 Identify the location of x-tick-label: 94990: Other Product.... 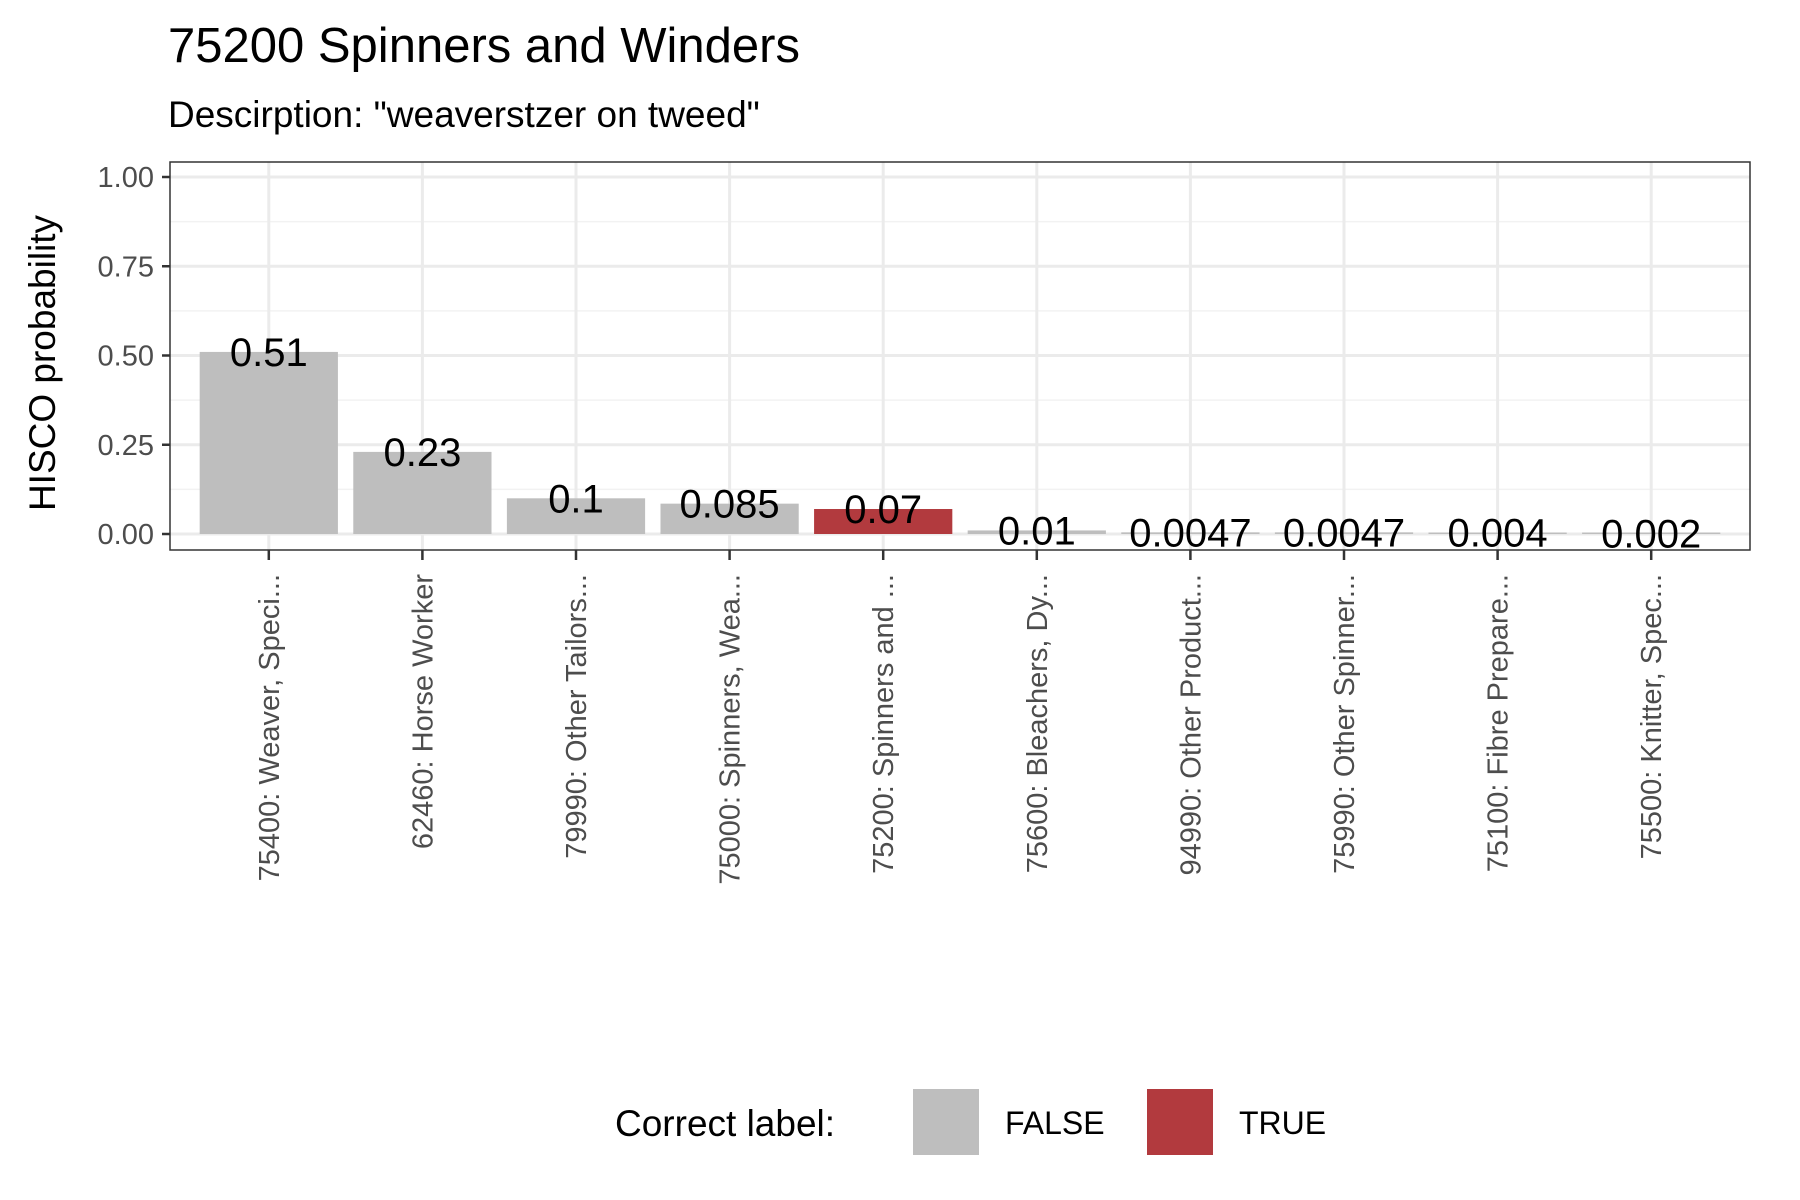
(1191, 724).